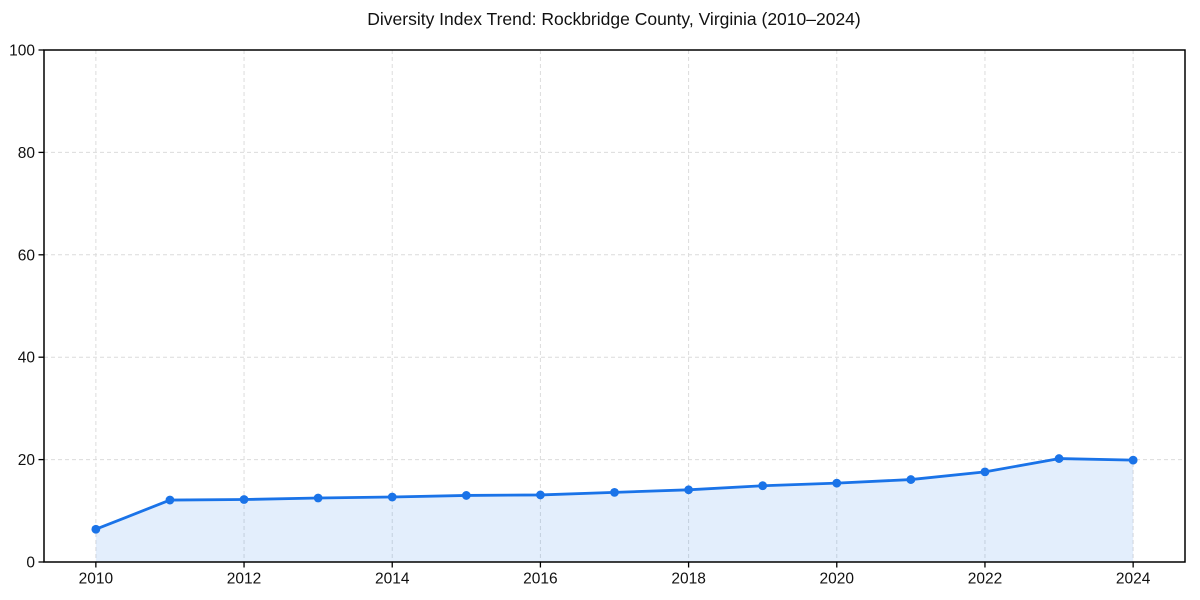 Image resolution: width=1200 pixels, height=600 pixels. What do you see at coordinates (96, 529) in the screenshot?
I see `data-point-2010` at bounding box center [96, 529].